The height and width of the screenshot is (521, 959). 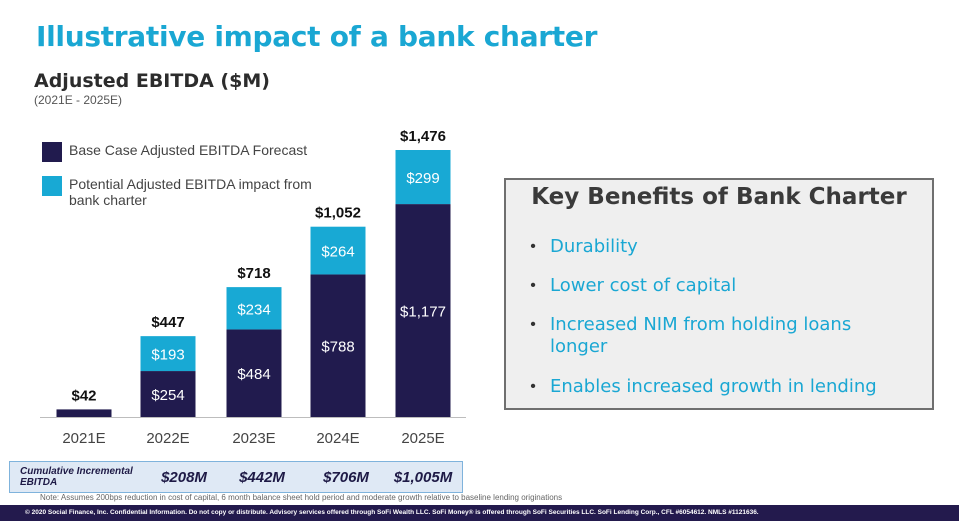 What do you see at coordinates (719, 197) in the screenshot?
I see `key-benefits-title: Key Benefits of Bank Charter` at bounding box center [719, 197].